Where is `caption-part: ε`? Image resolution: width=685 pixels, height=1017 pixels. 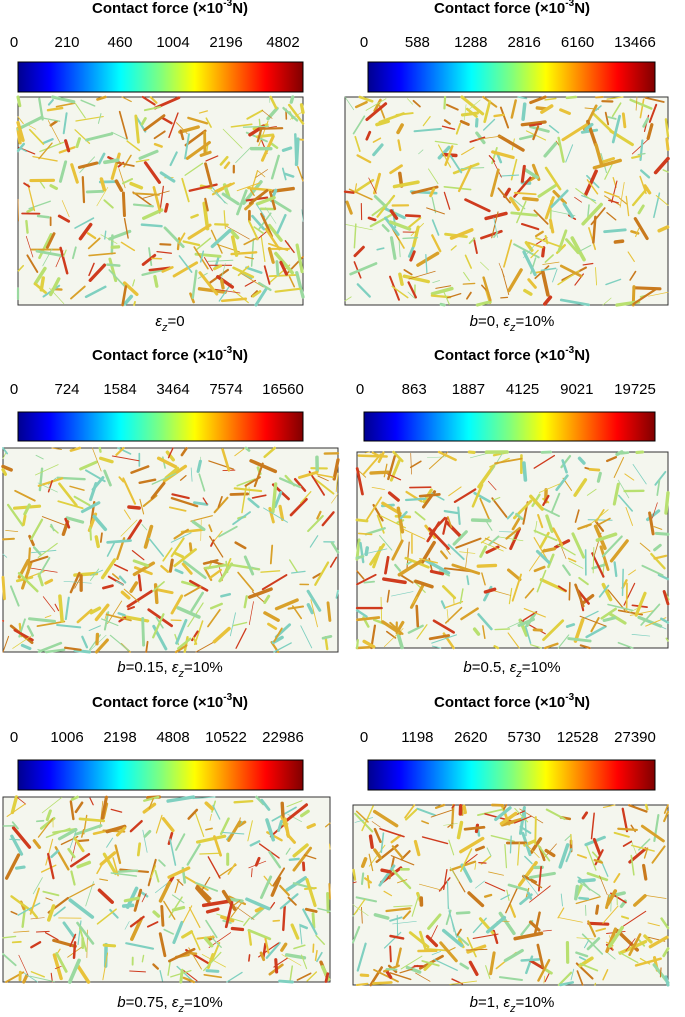 caption-part: ε is located at coordinates (506, 1002).